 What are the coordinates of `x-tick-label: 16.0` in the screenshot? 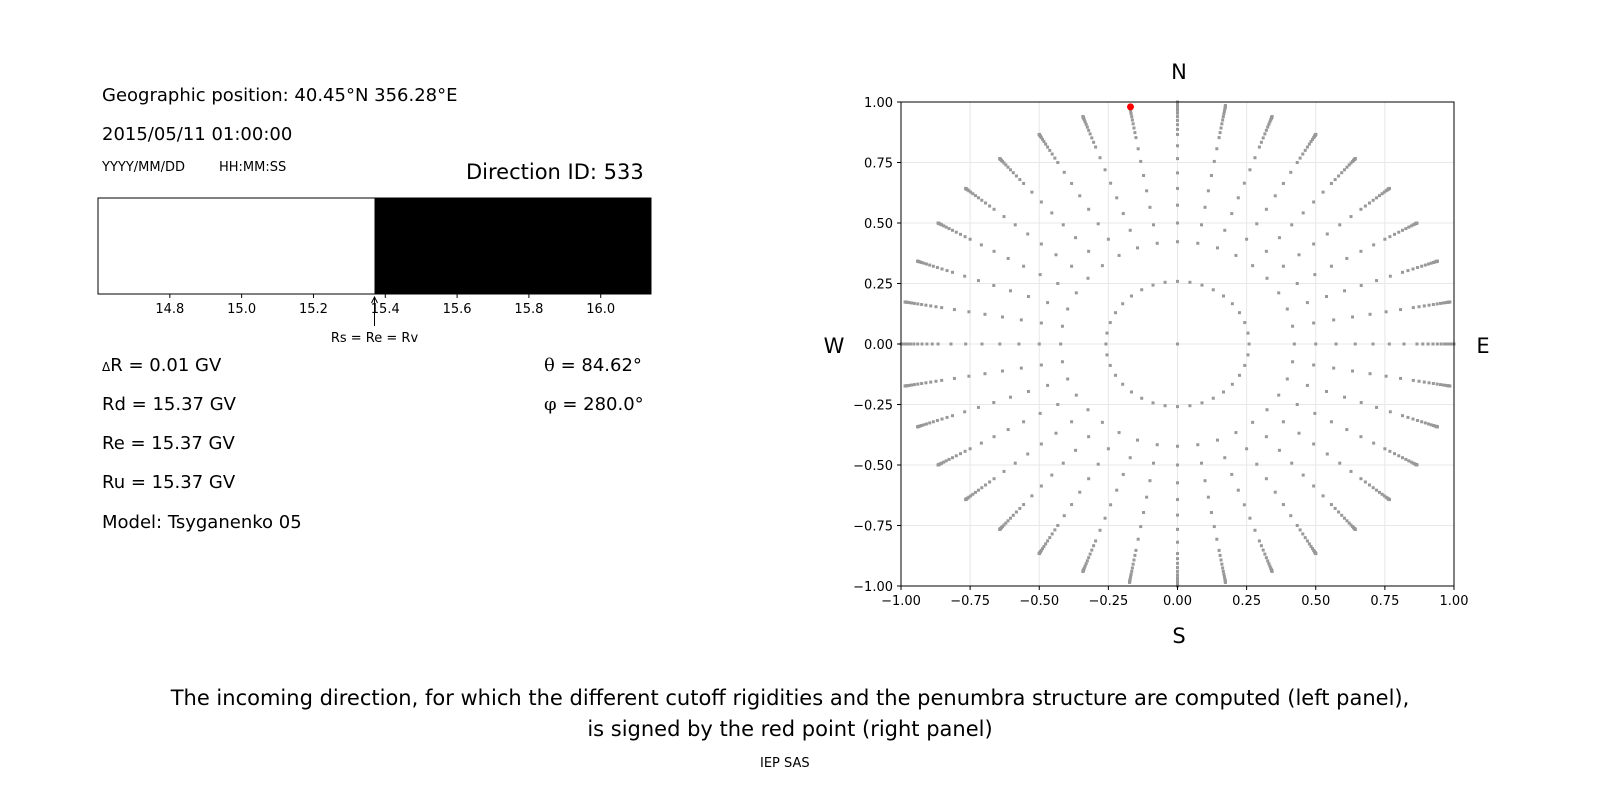 It's located at (600, 309).